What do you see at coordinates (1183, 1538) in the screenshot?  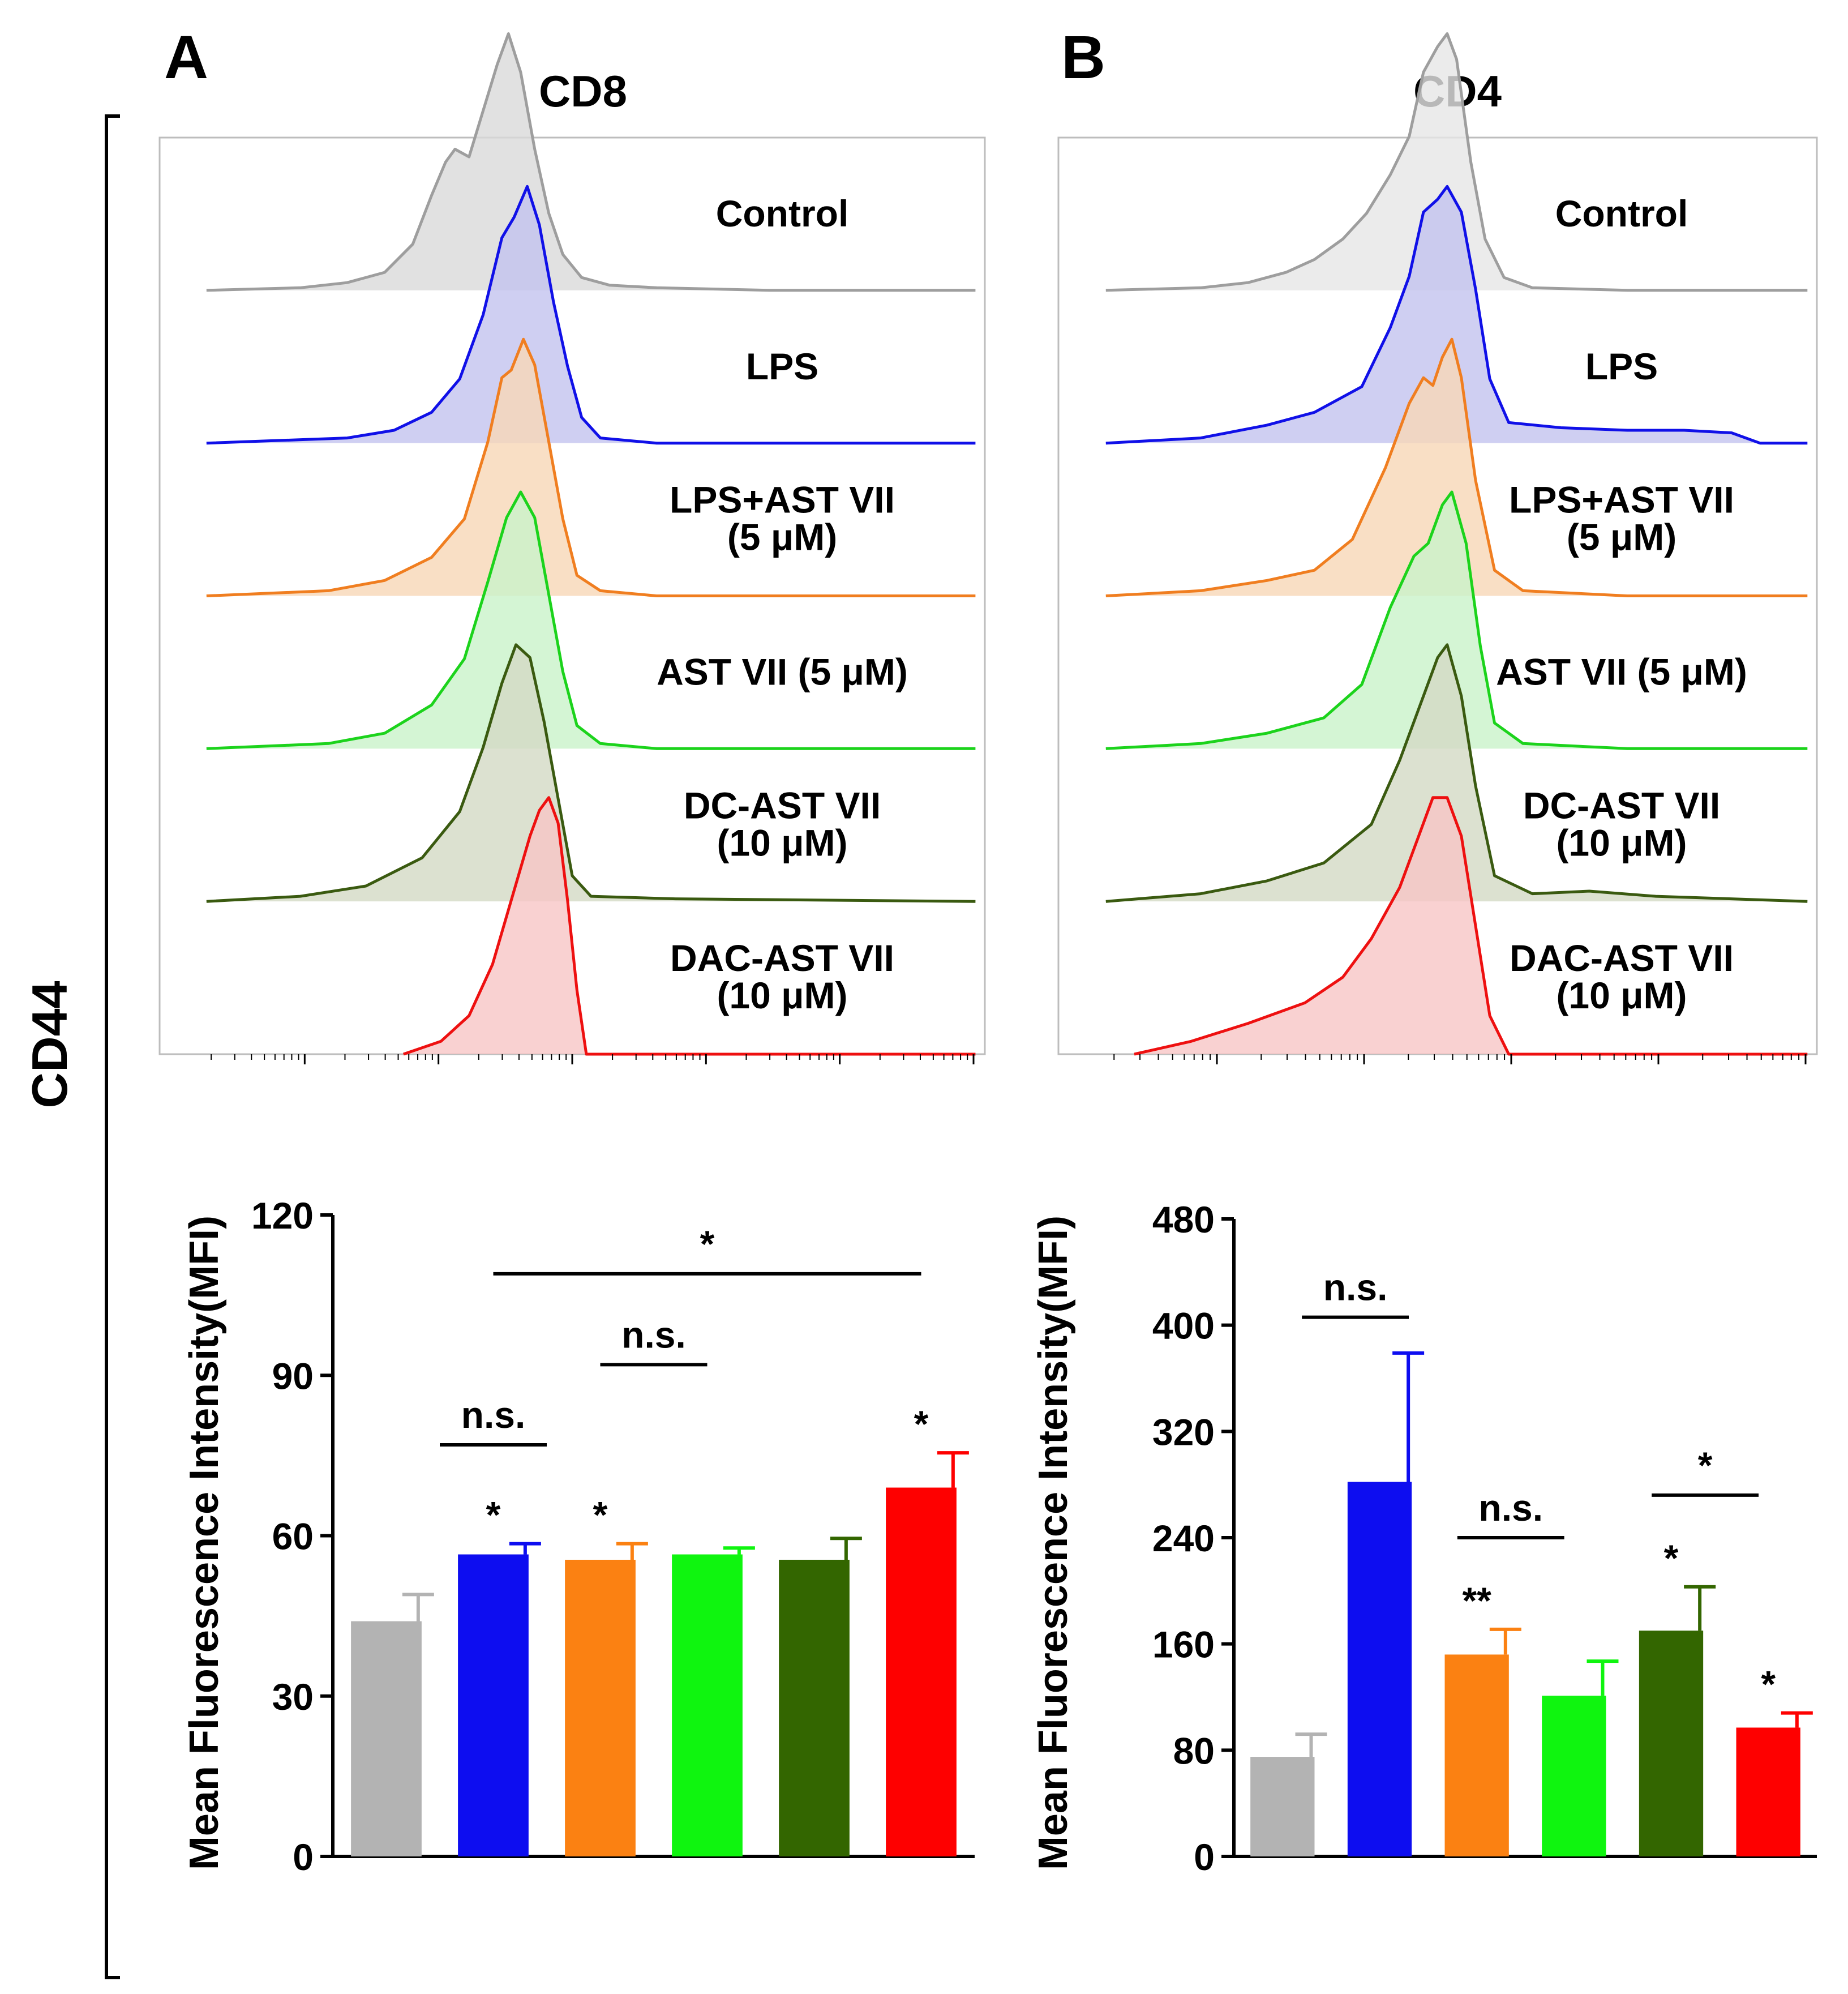 I see `y-tick-label: 240` at bounding box center [1183, 1538].